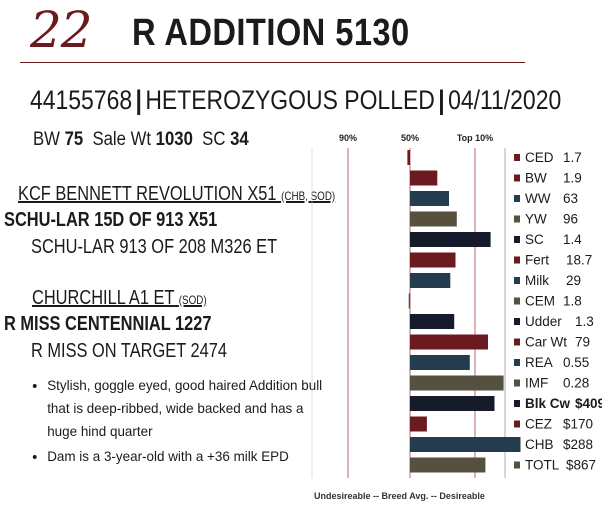 Image resolution: width=602 pixels, height=515 pixels. I want to click on dam-sire-name: CHURCHILL A1 ET, so click(103, 298).